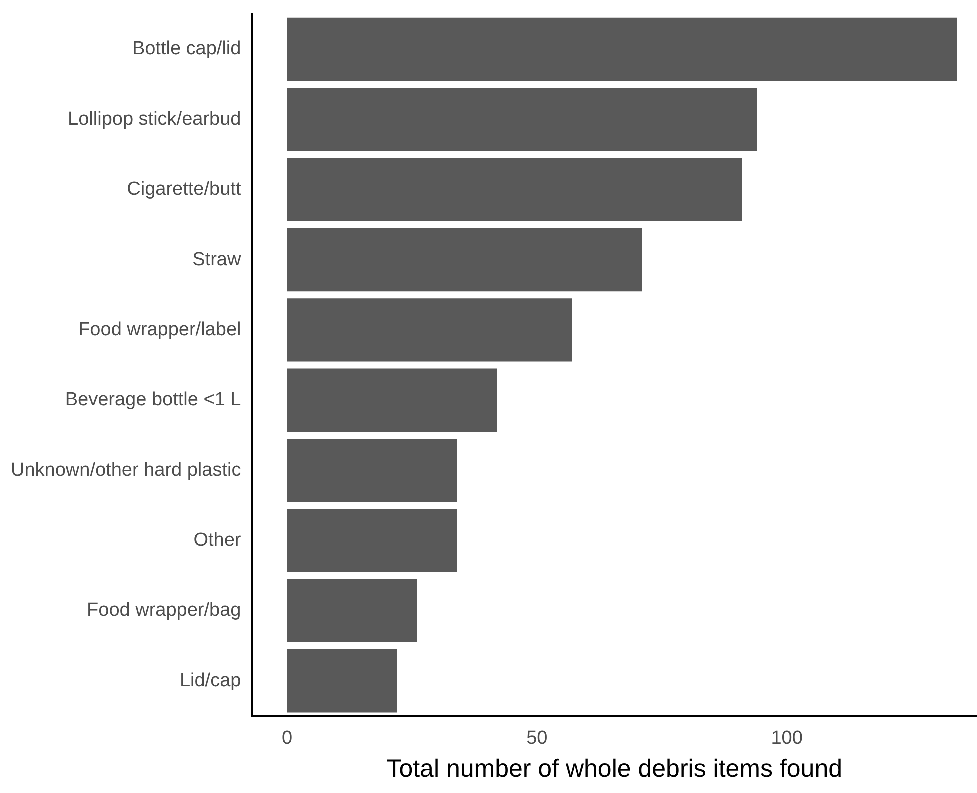 The height and width of the screenshot is (793, 977). I want to click on x-tick-label: 100, so click(787, 738).